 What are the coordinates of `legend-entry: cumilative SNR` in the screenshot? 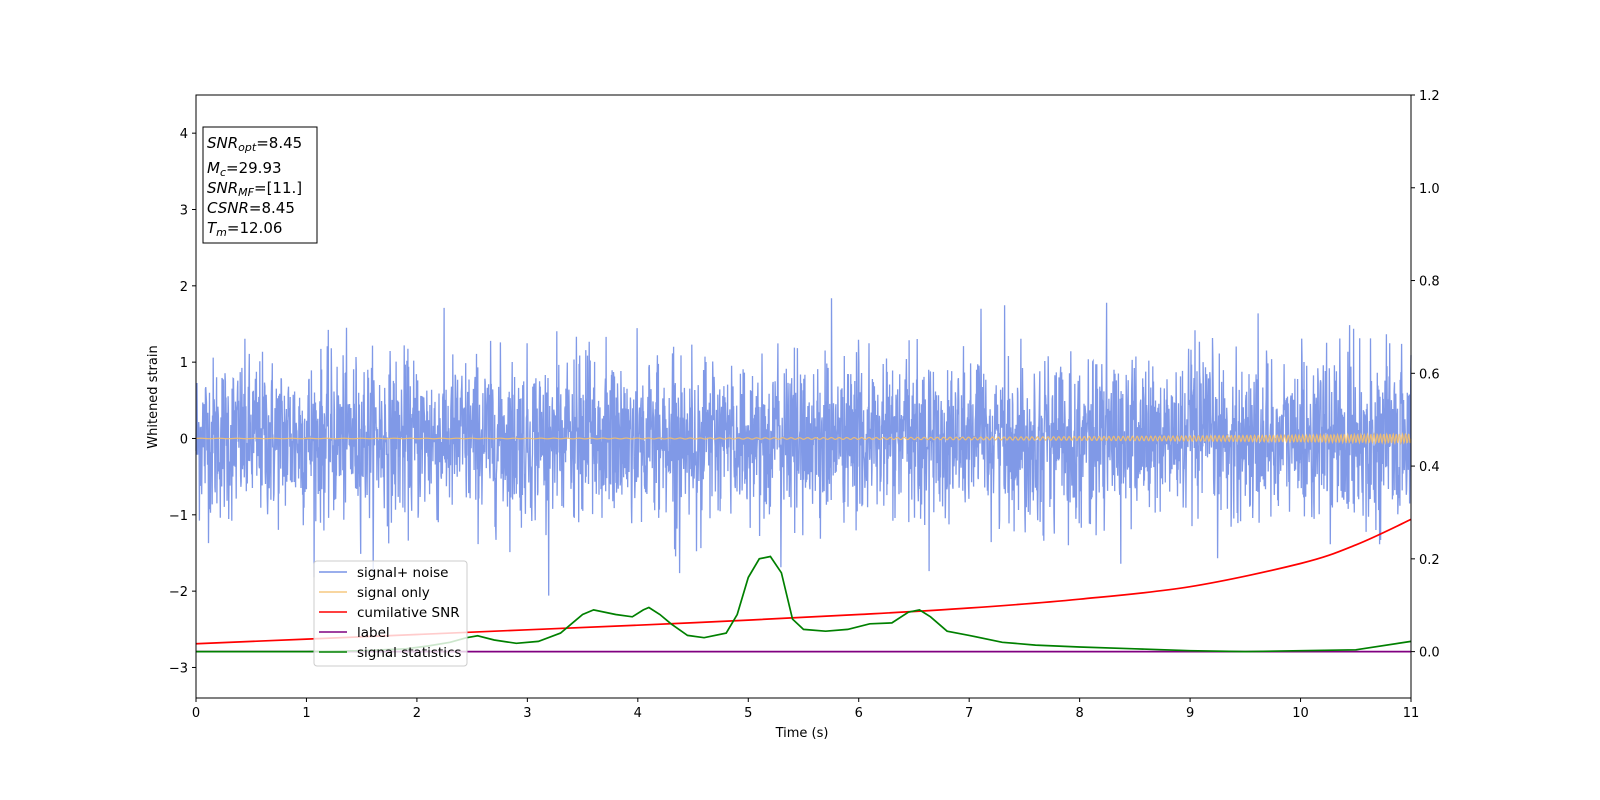 It's located at (389, 613).